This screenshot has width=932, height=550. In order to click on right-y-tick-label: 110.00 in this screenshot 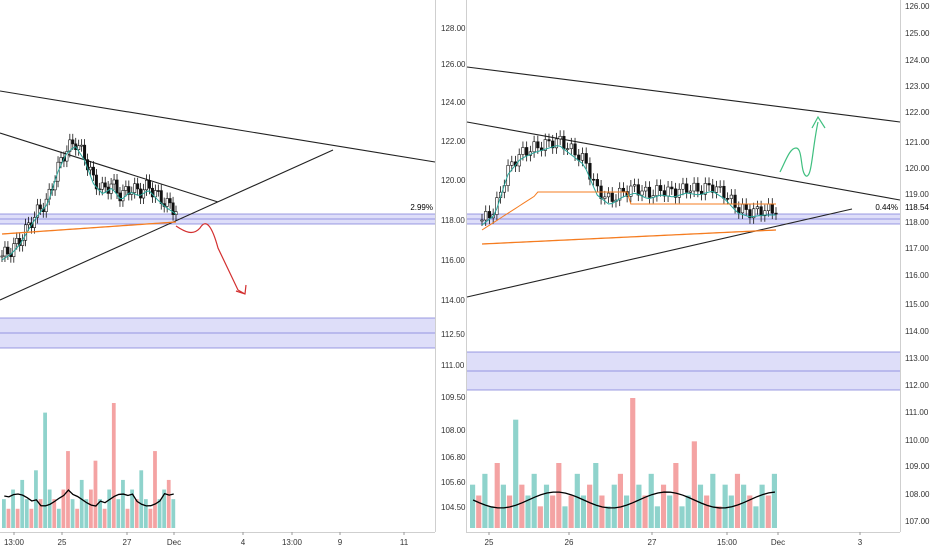, I will do `click(917, 440)`.